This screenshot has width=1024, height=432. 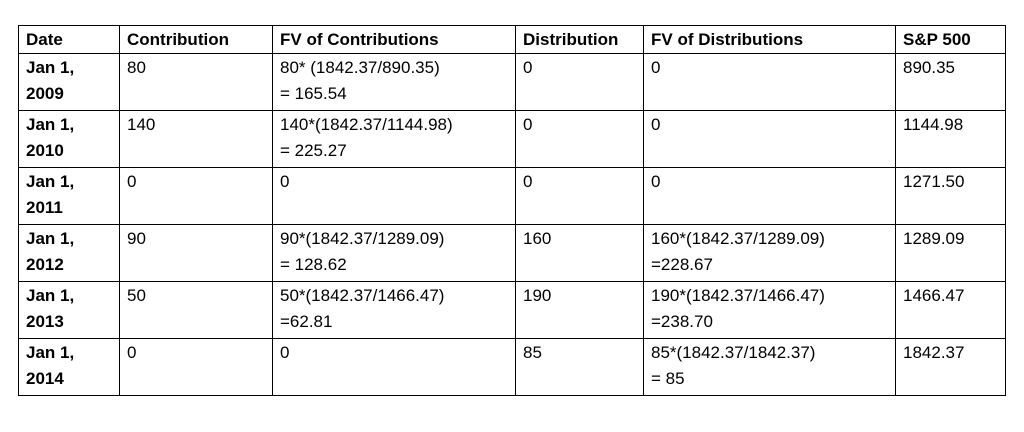 What do you see at coordinates (934, 295) in the screenshot?
I see `cell-text: 1466.47` at bounding box center [934, 295].